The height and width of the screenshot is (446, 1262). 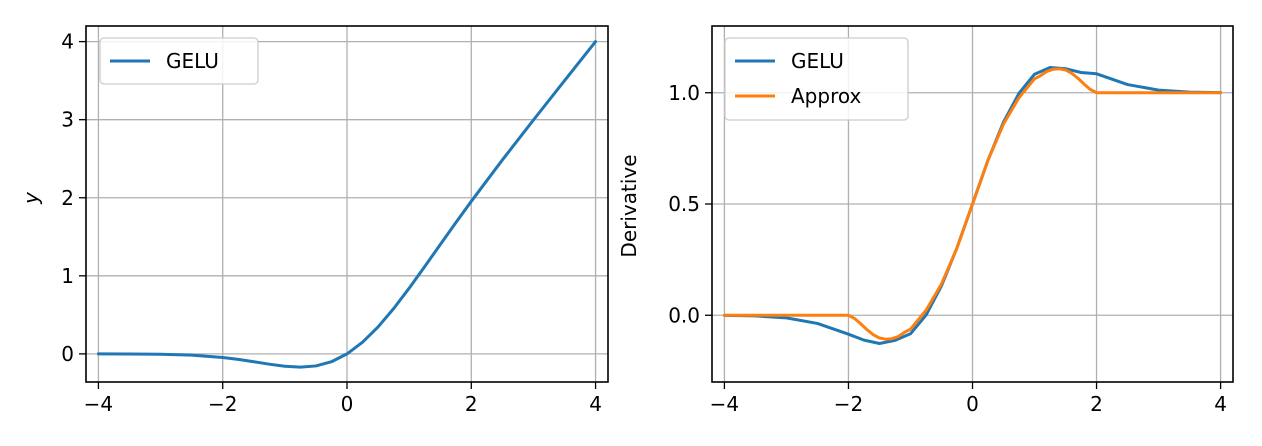 I want to click on left-x-tick-label: −2, so click(x=222, y=404).